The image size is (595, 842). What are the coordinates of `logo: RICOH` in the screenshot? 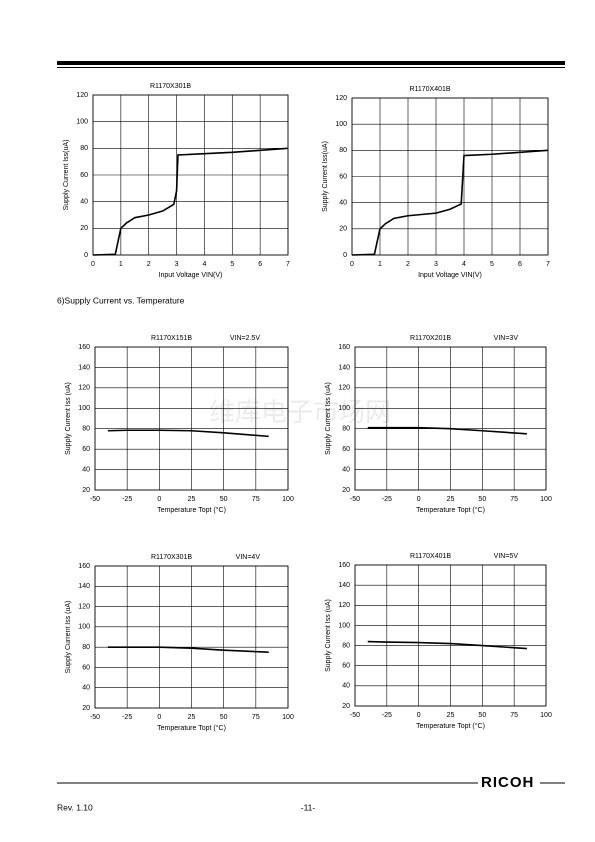 It's located at (507, 782).